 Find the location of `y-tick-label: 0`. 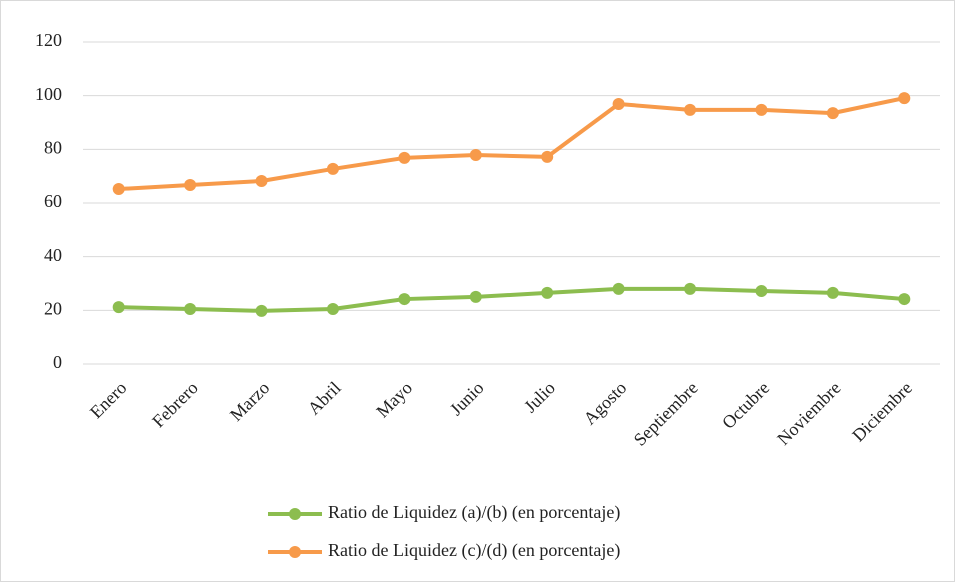

y-tick-label: 0 is located at coordinates (57, 362).